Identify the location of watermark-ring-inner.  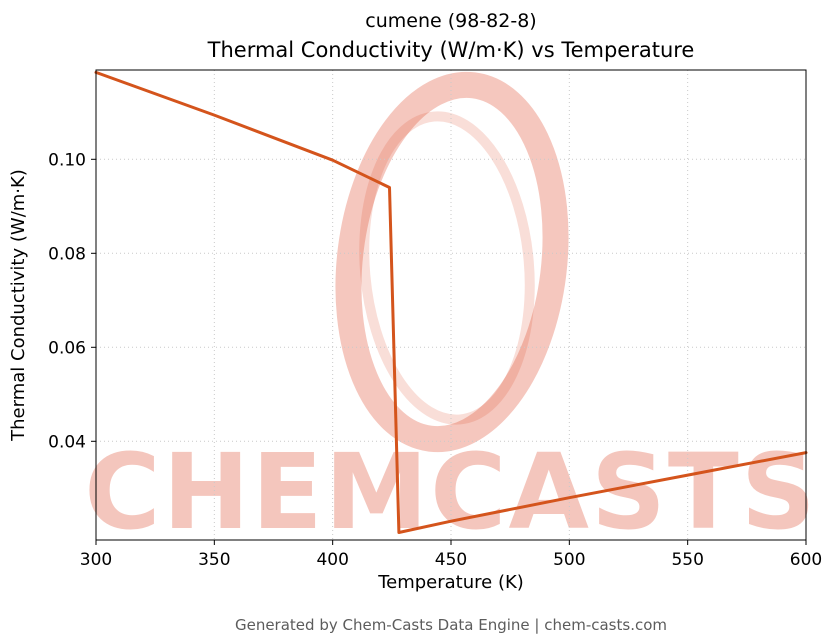
(447, 268).